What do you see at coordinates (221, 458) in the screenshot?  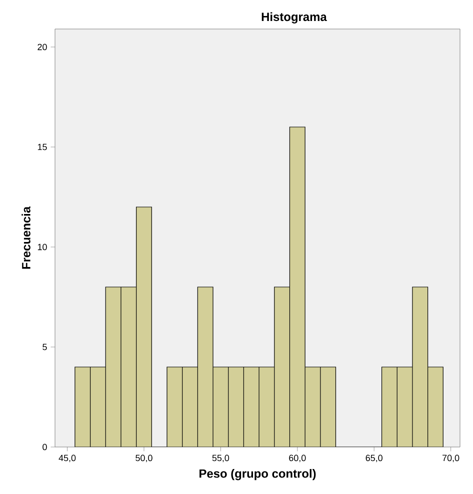 I see `x-tick-label: 55,0` at bounding box center [221, 458].